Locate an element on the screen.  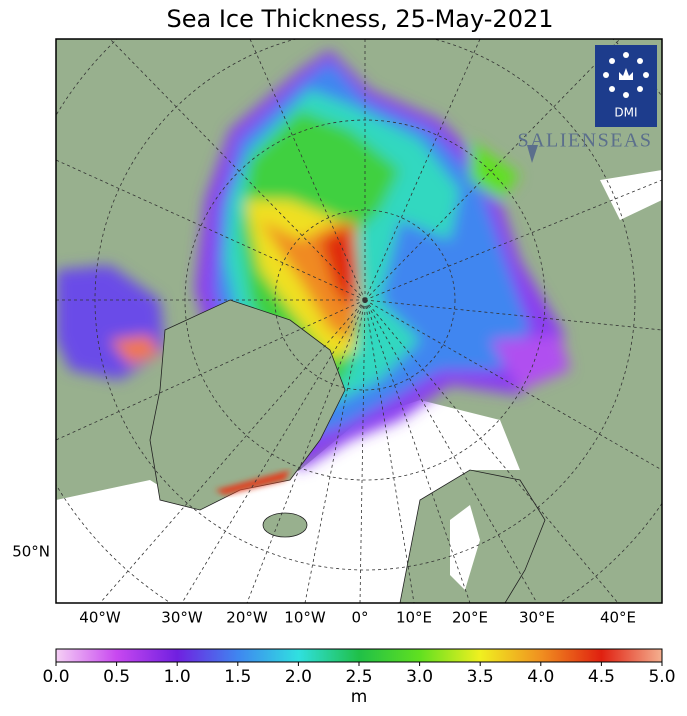
longitude-label: 30°E is located at coordinates (537, 618).